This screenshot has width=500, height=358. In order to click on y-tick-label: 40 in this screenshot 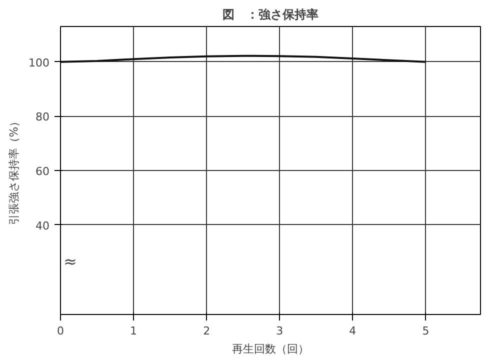, I will do `click(43, 225)`.